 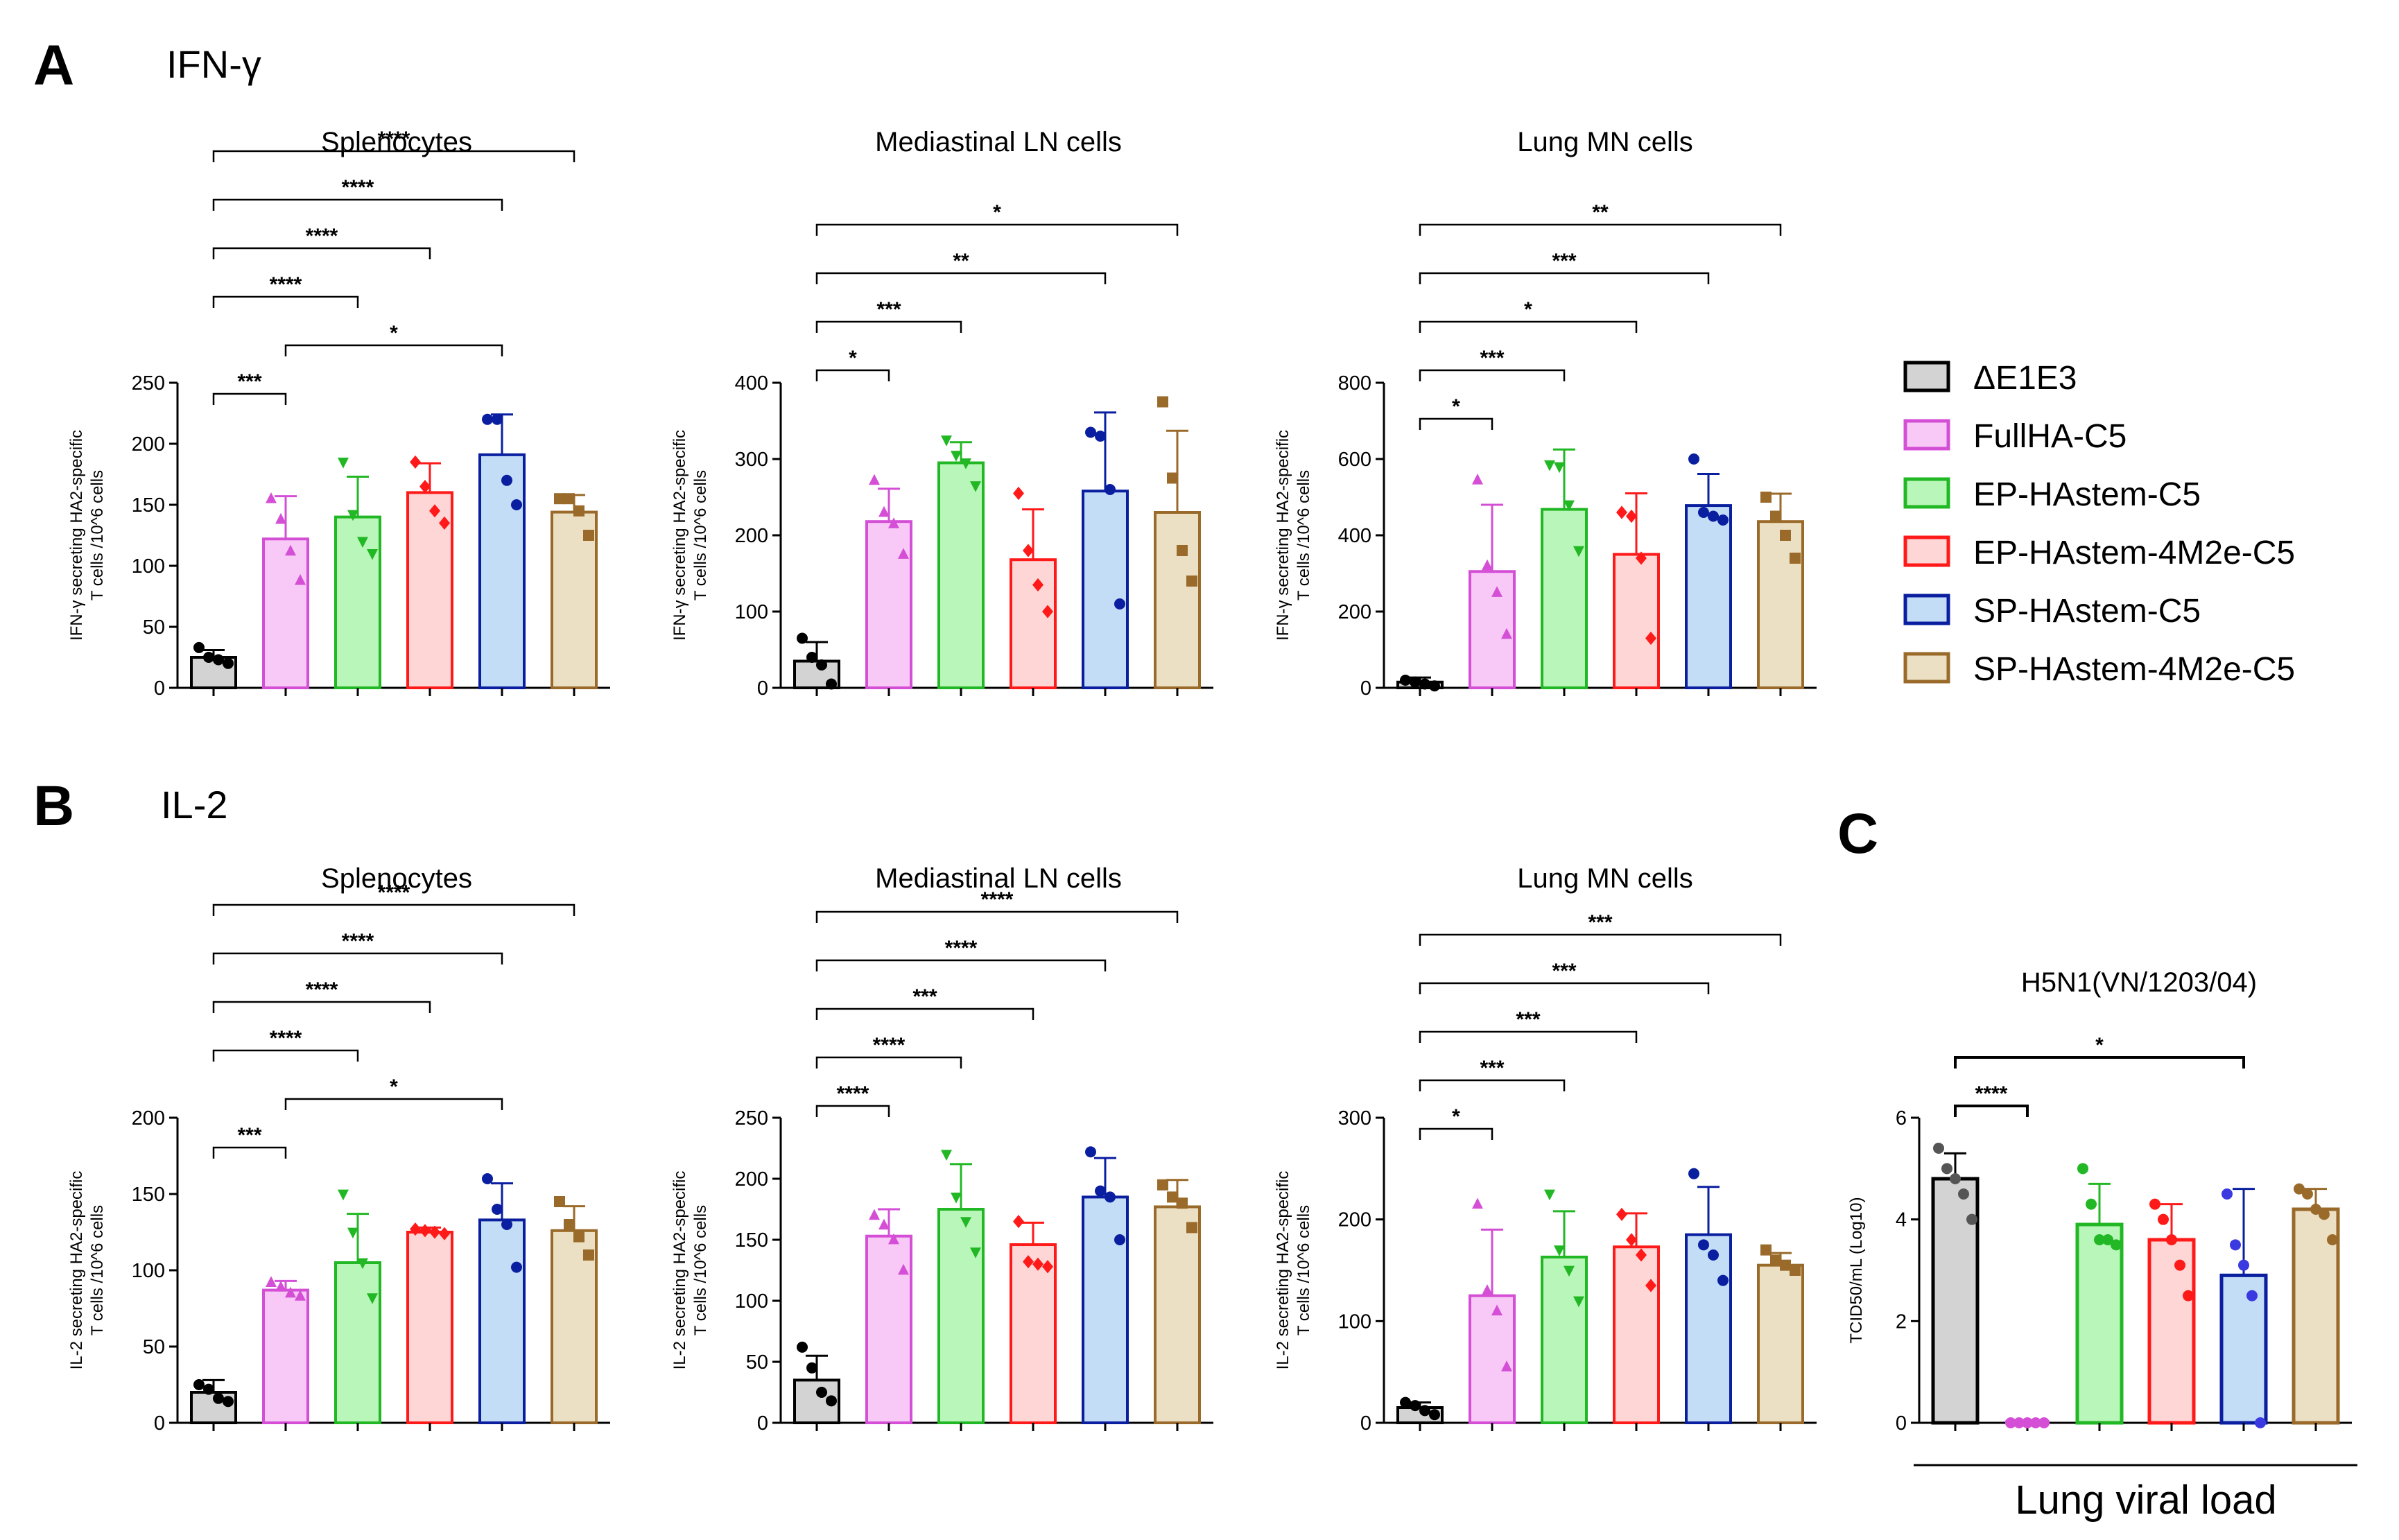 I want to click on y-tick-label: 50, so click(x=154, y=1347).